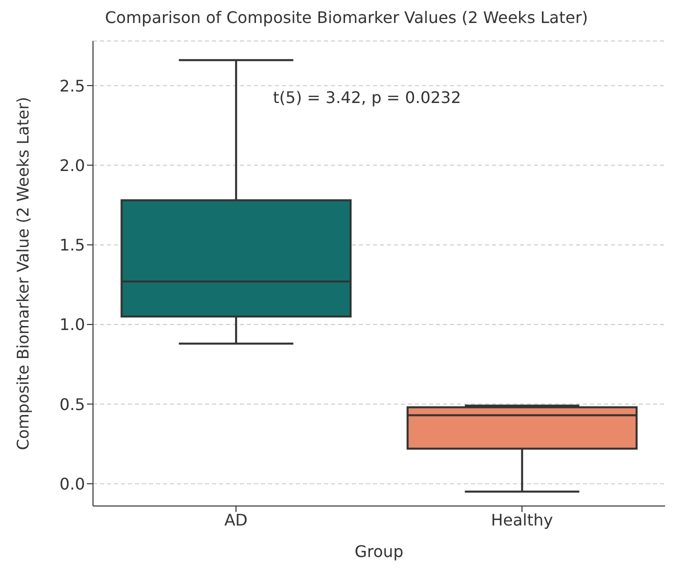 Image resolution: width=693 pixels, height=580 pixels. I want to click on y-tick-label: 1.0, so click(72, 324).